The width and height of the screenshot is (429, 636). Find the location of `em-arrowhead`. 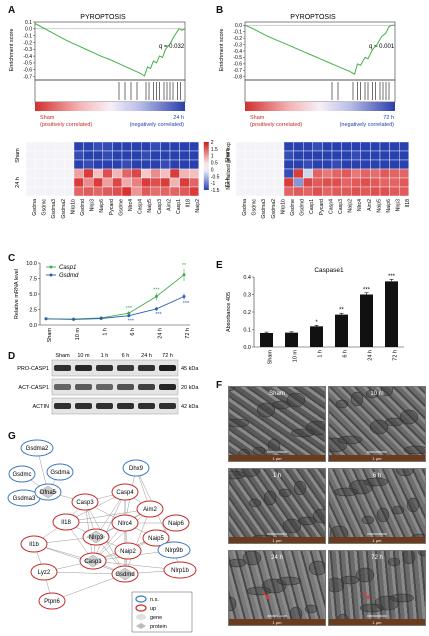

em-arrowhead is located at coordinates (367, 597).